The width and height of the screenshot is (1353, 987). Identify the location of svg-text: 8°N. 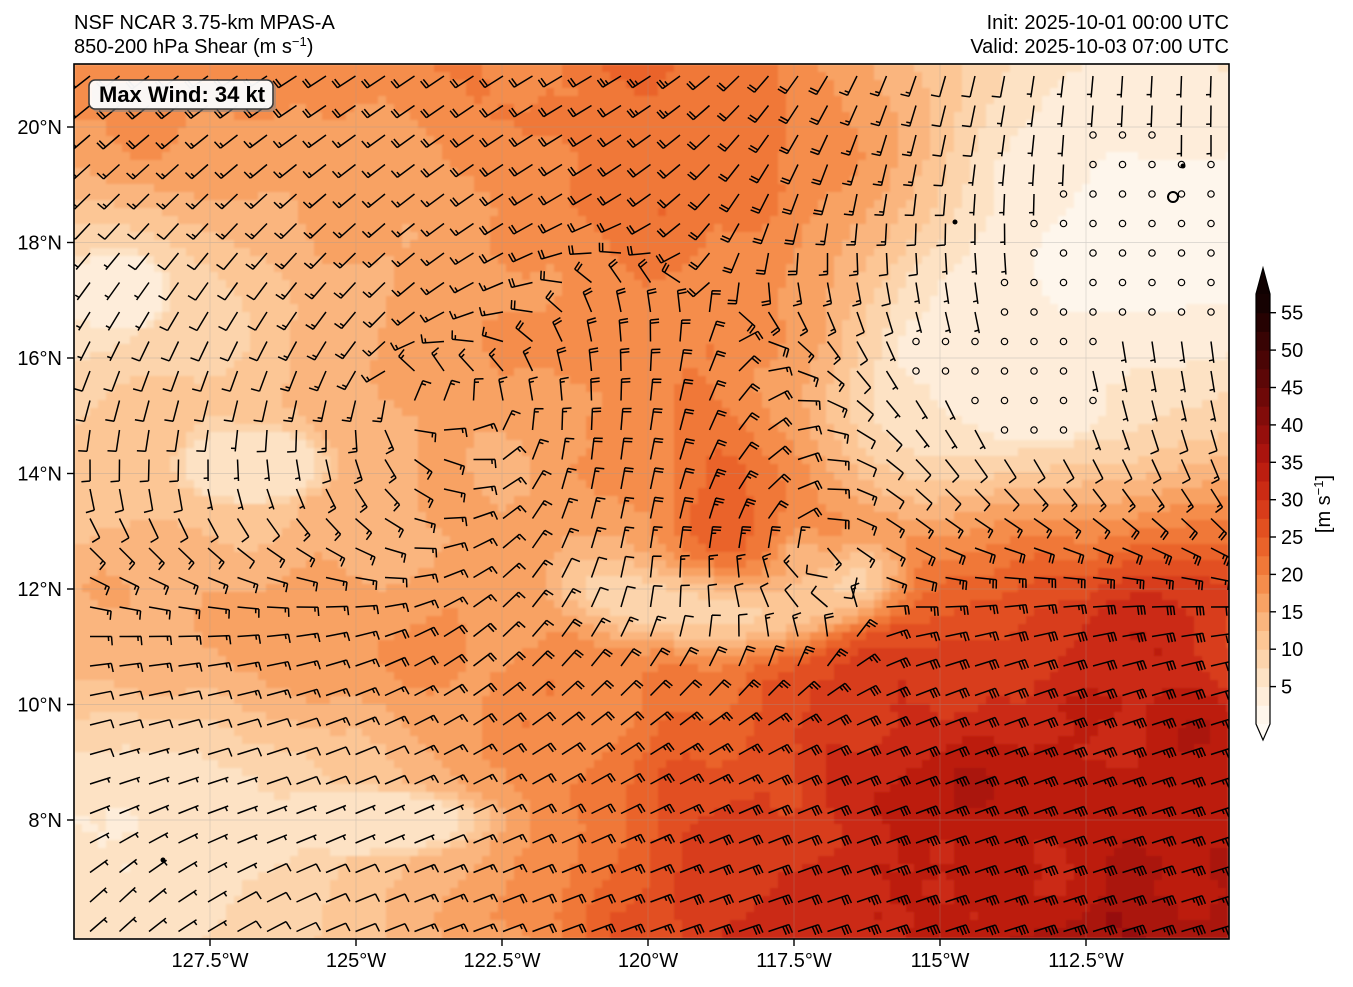
(45, 821).